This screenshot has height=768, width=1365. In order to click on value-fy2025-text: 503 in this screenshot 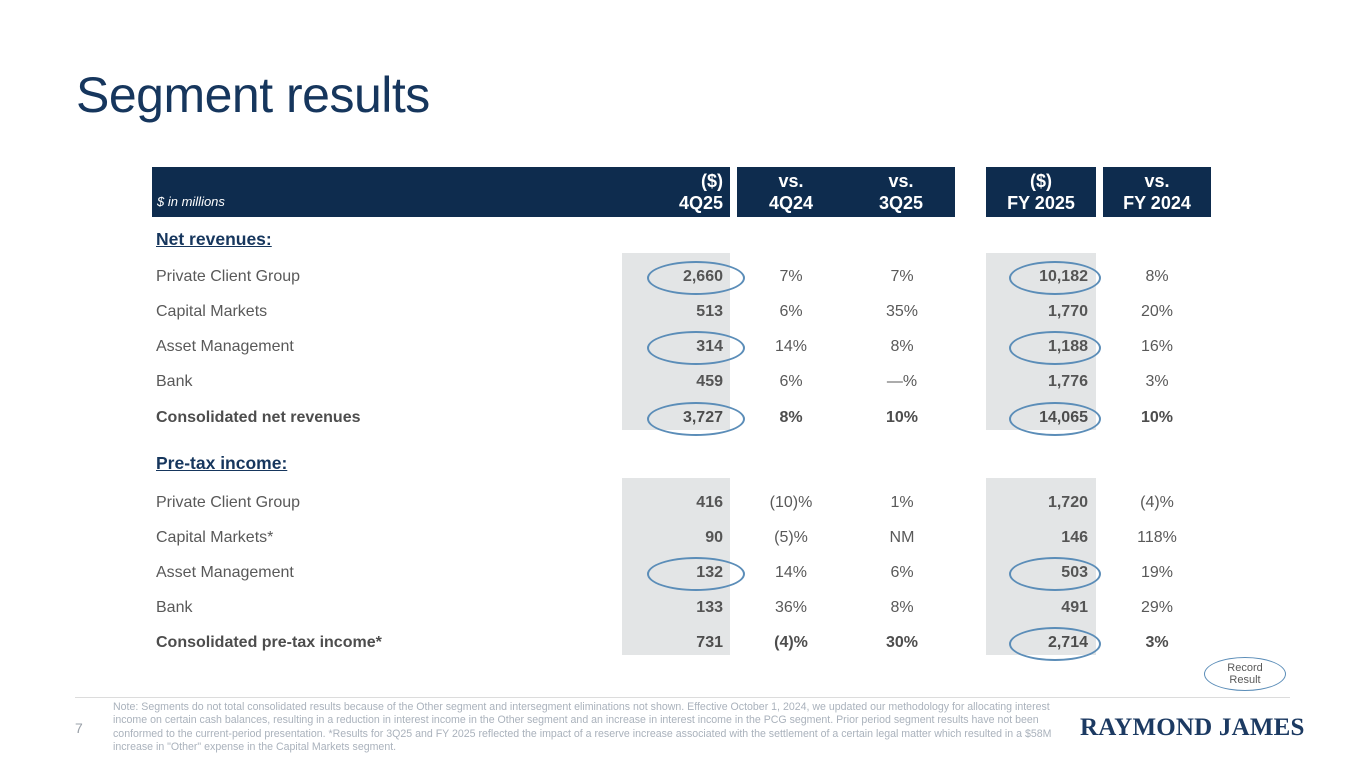, I will do `click(1074, 572)`.